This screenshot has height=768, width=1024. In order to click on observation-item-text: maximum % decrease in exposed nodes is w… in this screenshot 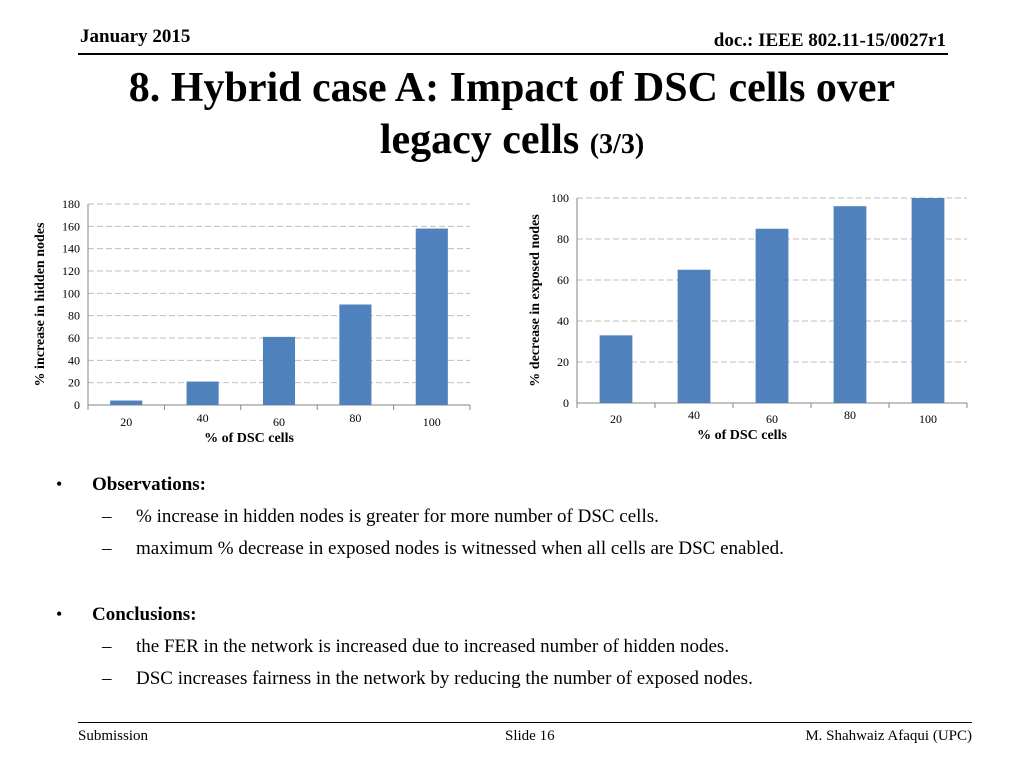, I will do `click(460, 548)`.